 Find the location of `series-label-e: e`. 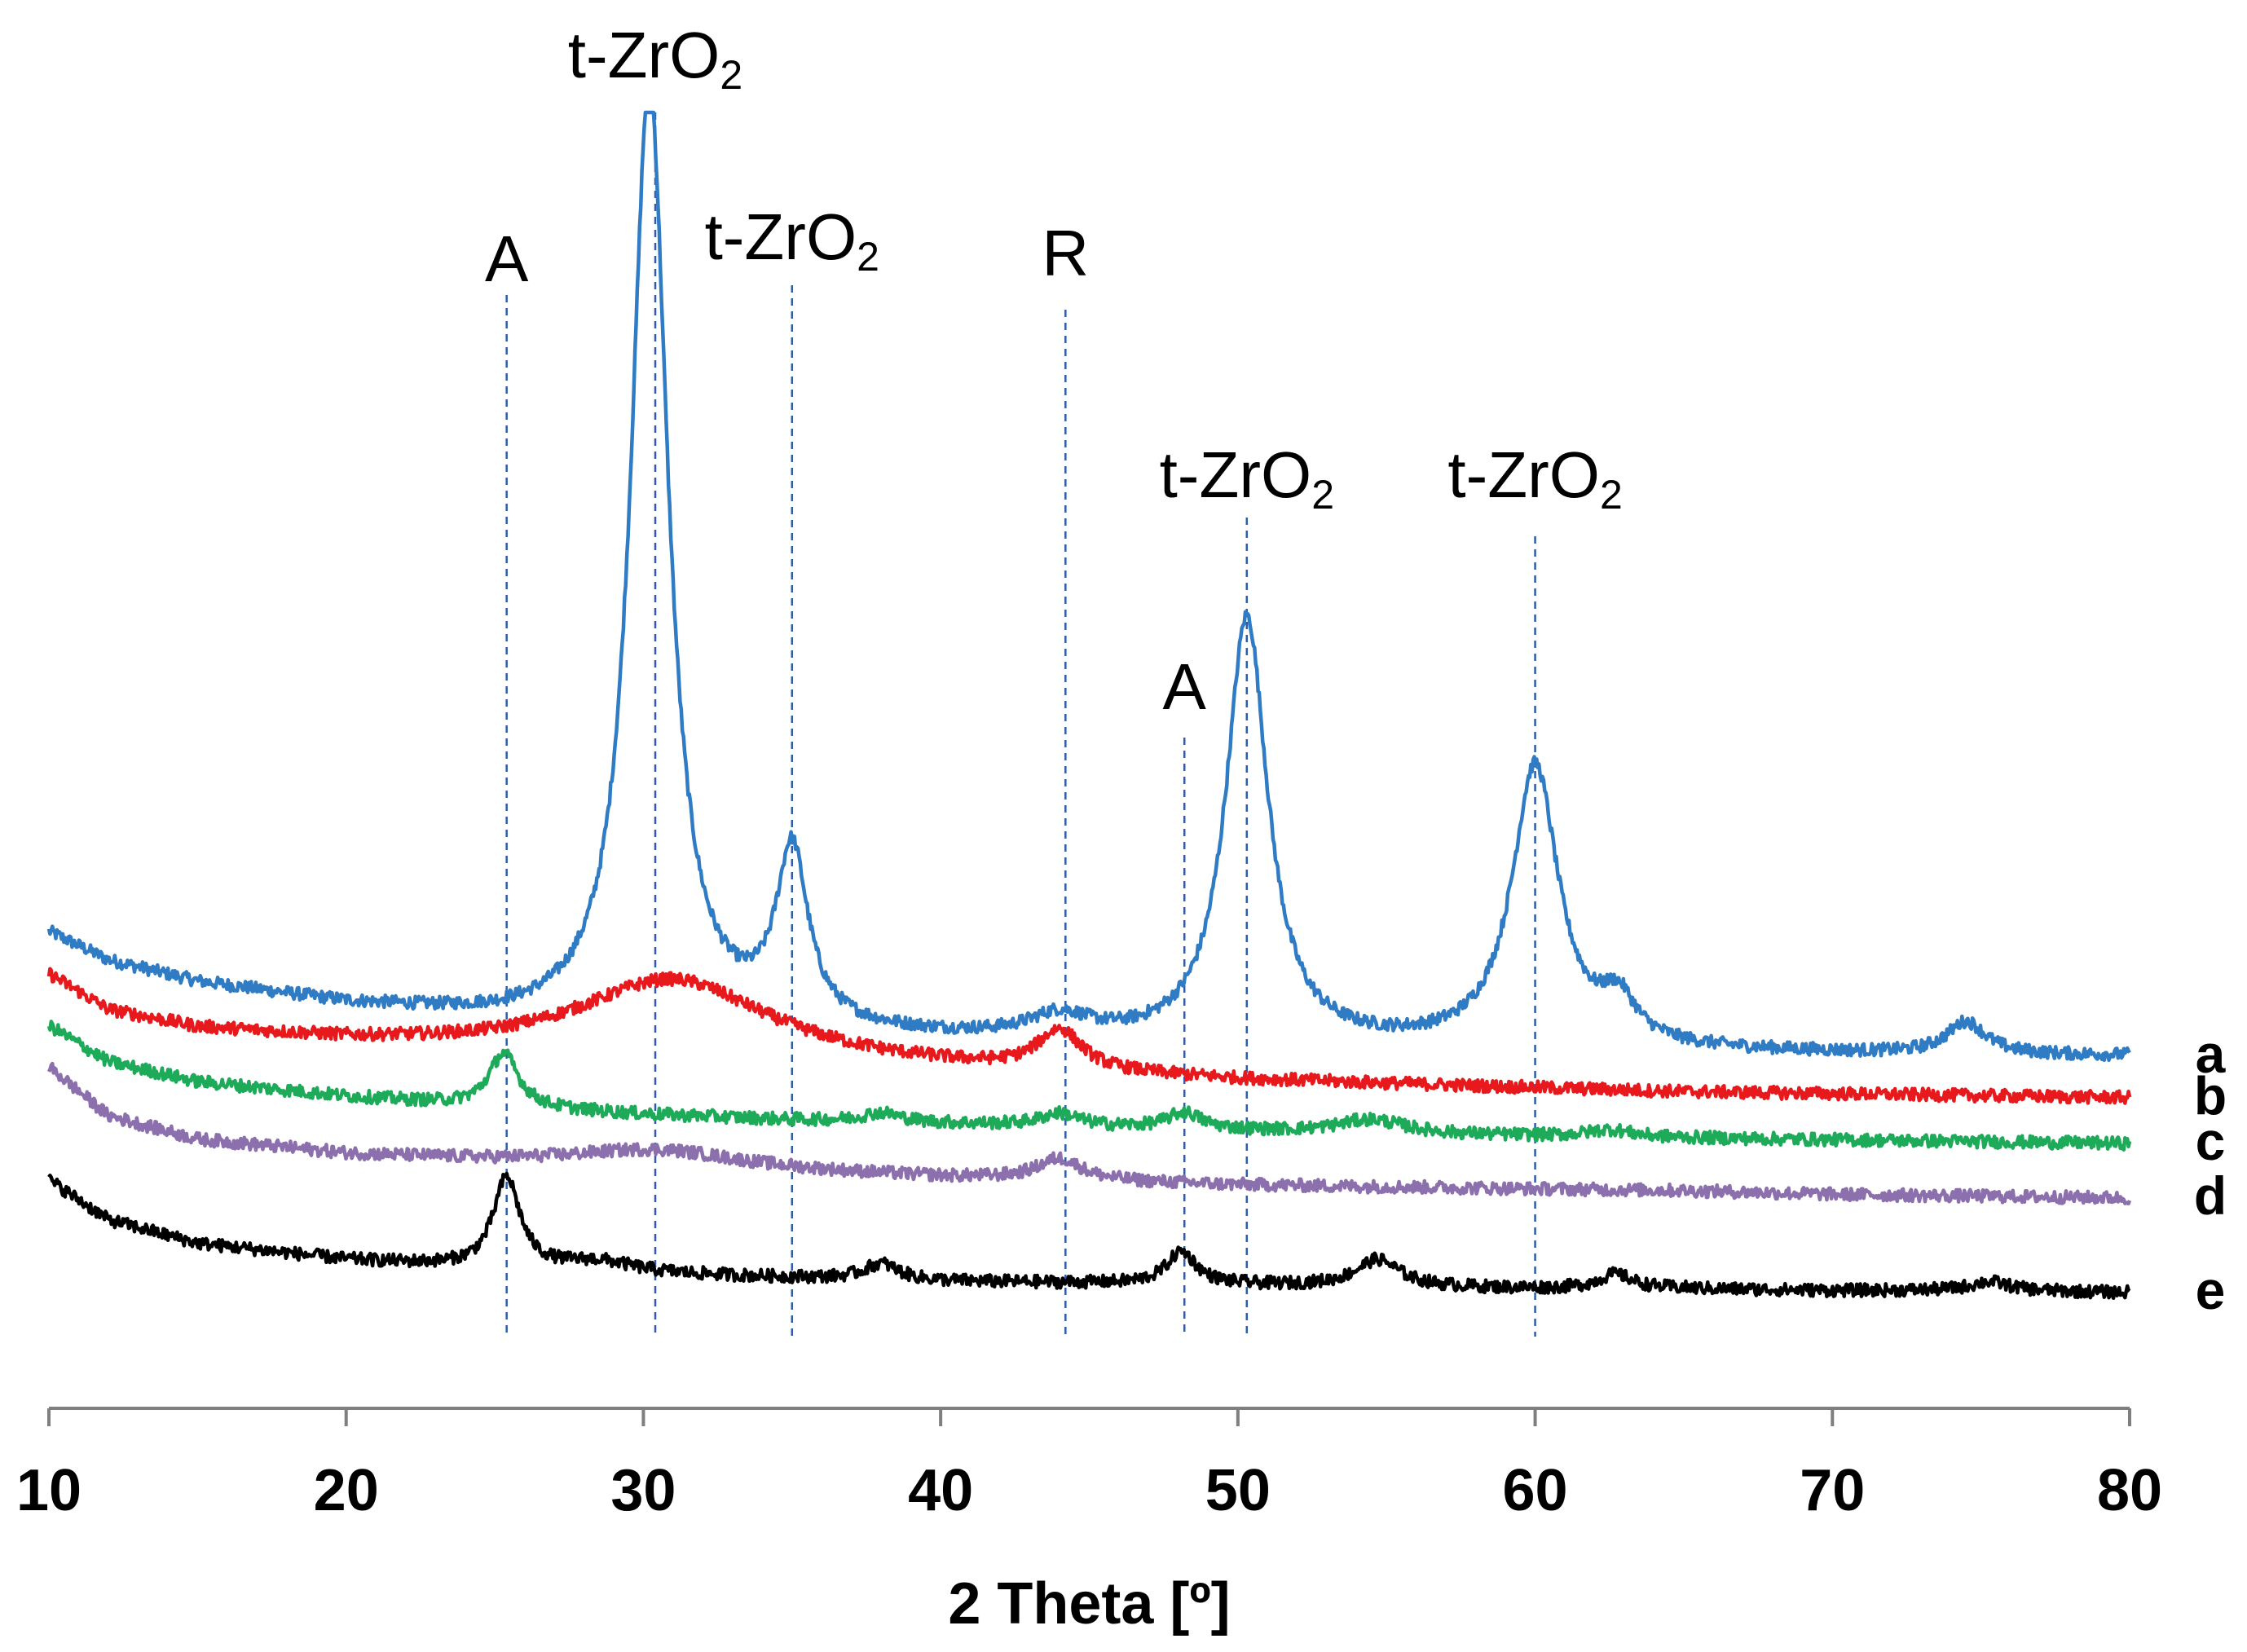

series-label-e: e is located at coordinates (2211, 1290).